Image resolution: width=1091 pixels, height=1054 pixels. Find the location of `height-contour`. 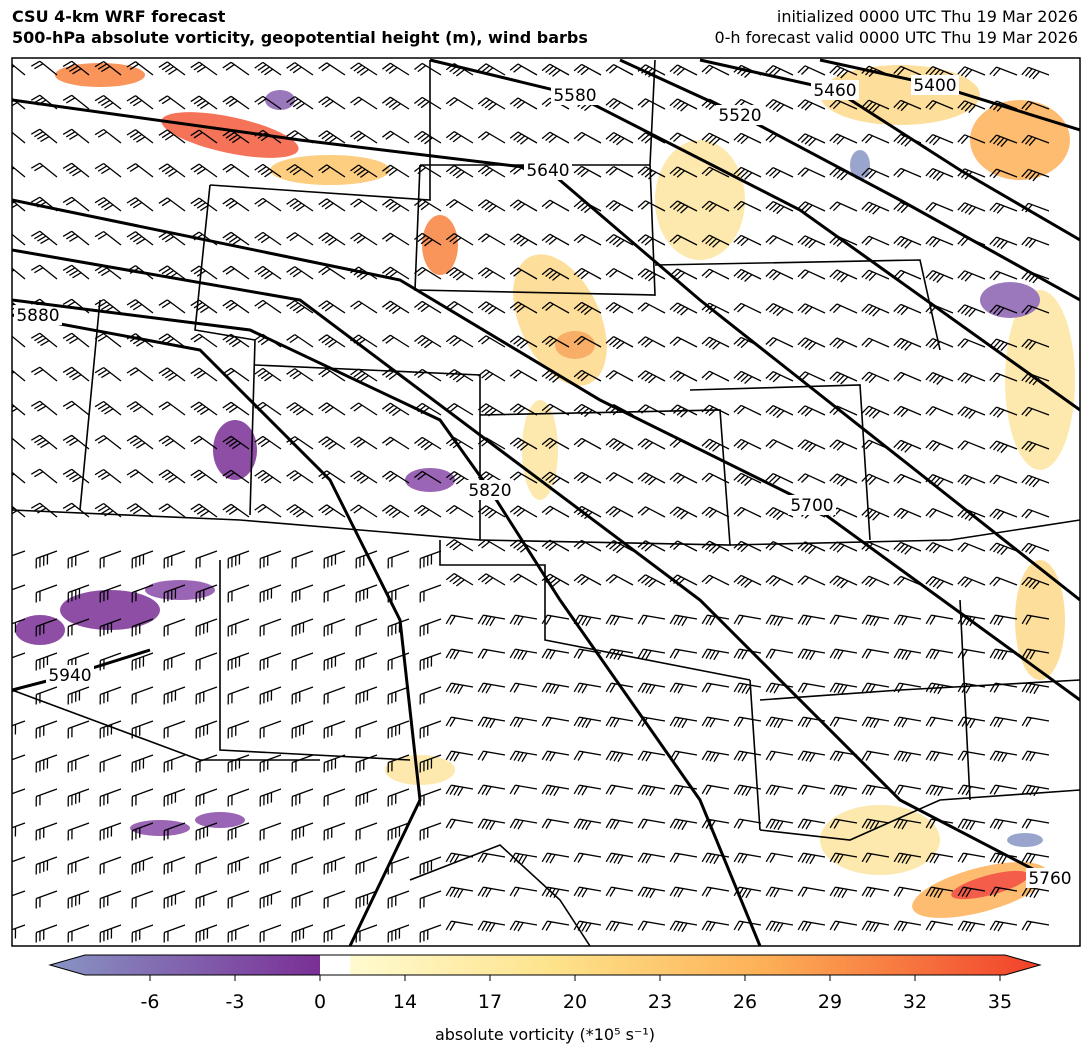

height-contour is located at coordinates (849, 180).